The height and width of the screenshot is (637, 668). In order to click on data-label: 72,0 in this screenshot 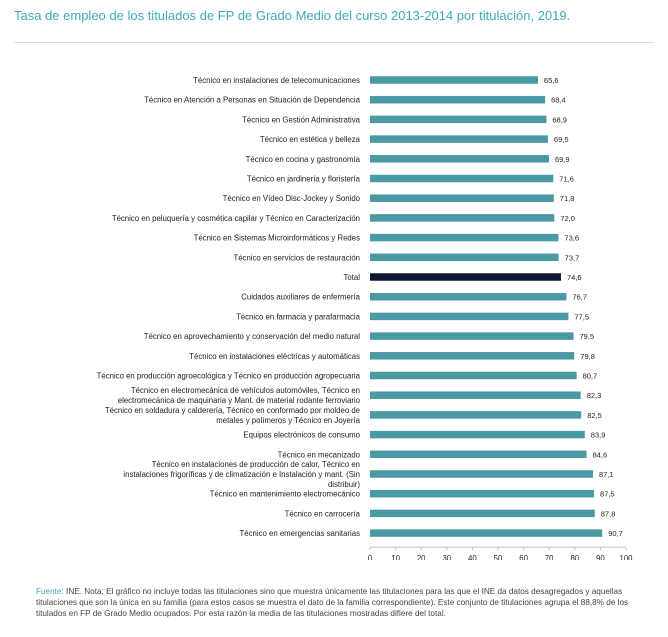, I will do `click(567, 218)`.